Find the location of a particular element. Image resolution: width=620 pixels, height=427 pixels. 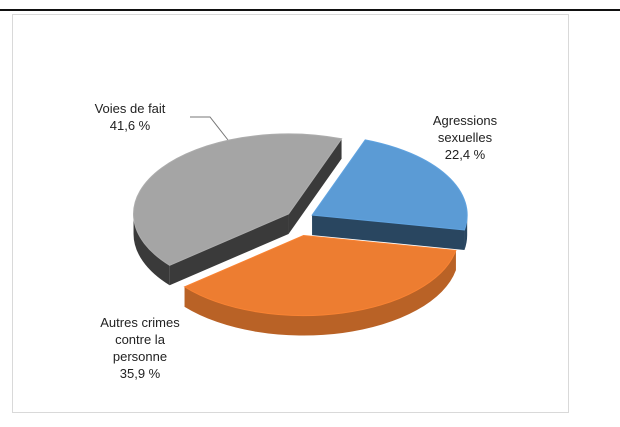

category-label: Agressions sexuelles is located at coordinates (465, 129).